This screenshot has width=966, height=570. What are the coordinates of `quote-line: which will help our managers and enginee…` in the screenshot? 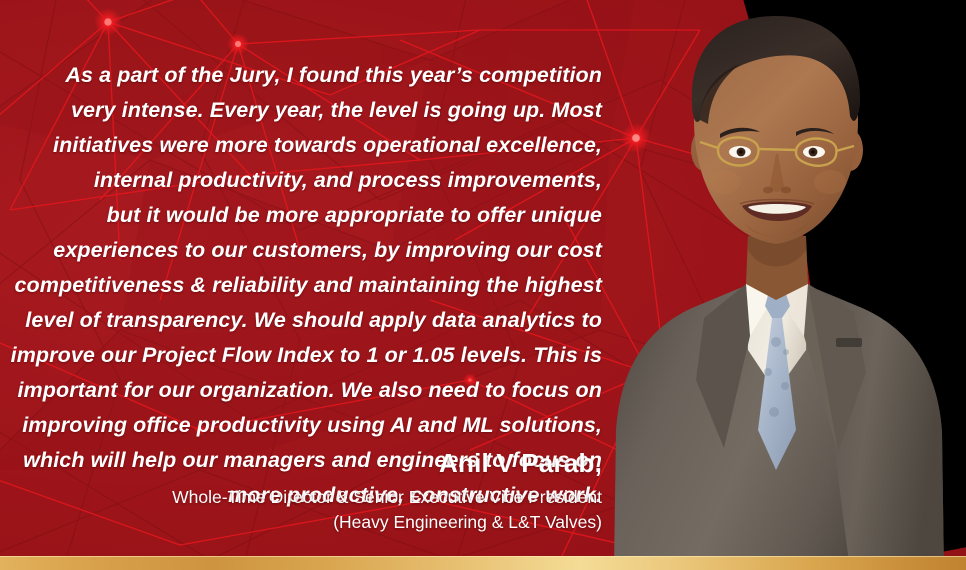 It's located at (312, 460).